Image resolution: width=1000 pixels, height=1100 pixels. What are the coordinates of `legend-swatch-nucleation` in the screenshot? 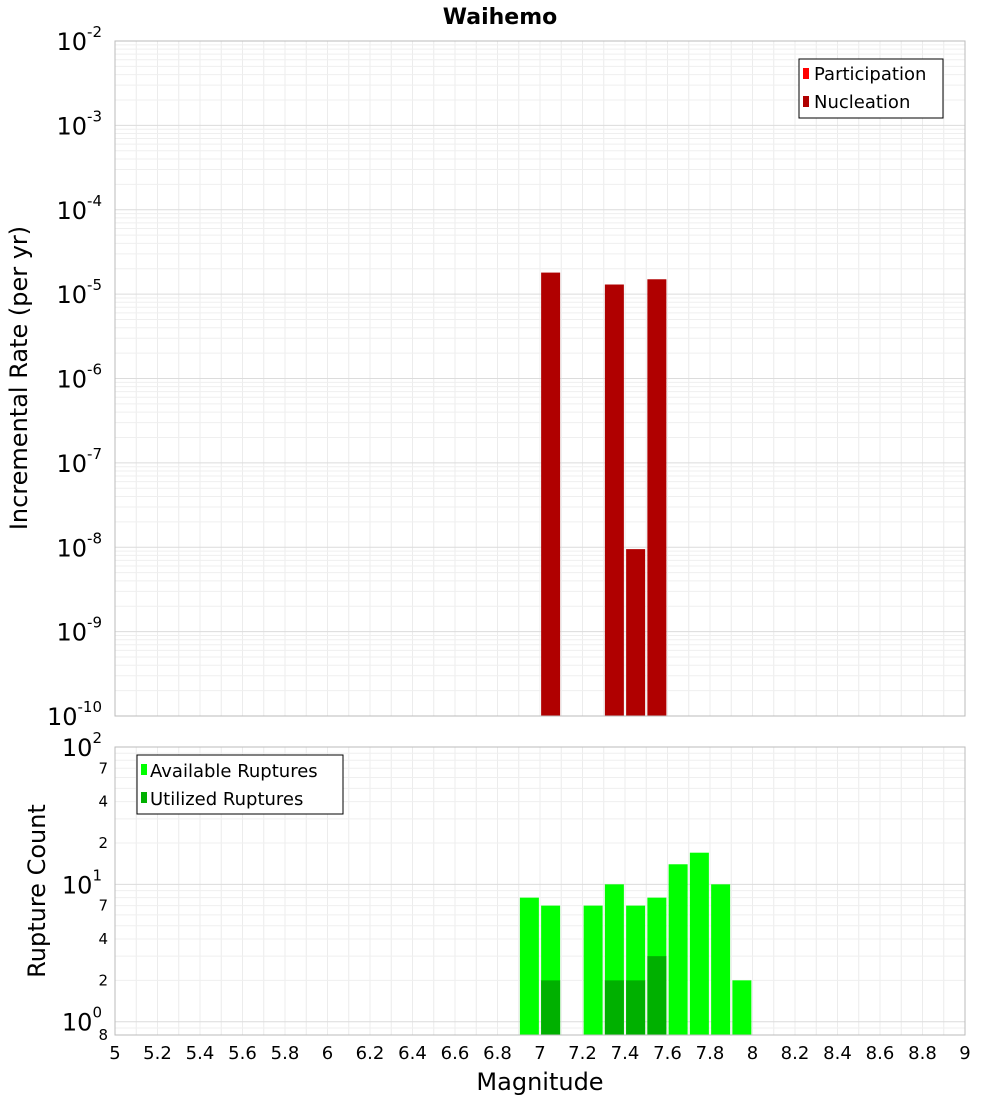 It's located at (806, 101).